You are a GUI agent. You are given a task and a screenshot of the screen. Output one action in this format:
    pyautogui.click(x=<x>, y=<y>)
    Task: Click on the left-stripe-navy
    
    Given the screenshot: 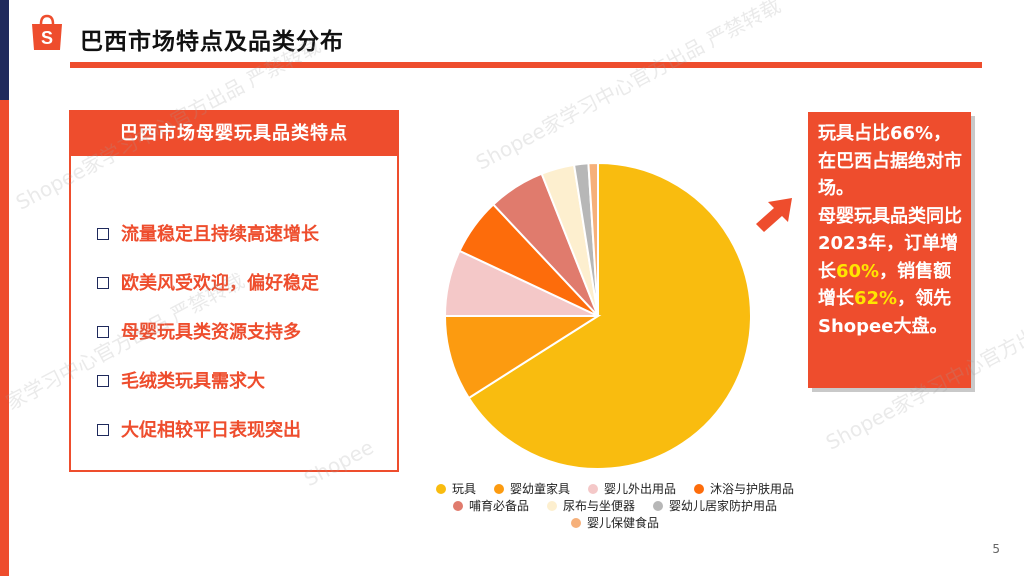 What is the action you would take?
    pyautogui.click(x=4, y=50)
    